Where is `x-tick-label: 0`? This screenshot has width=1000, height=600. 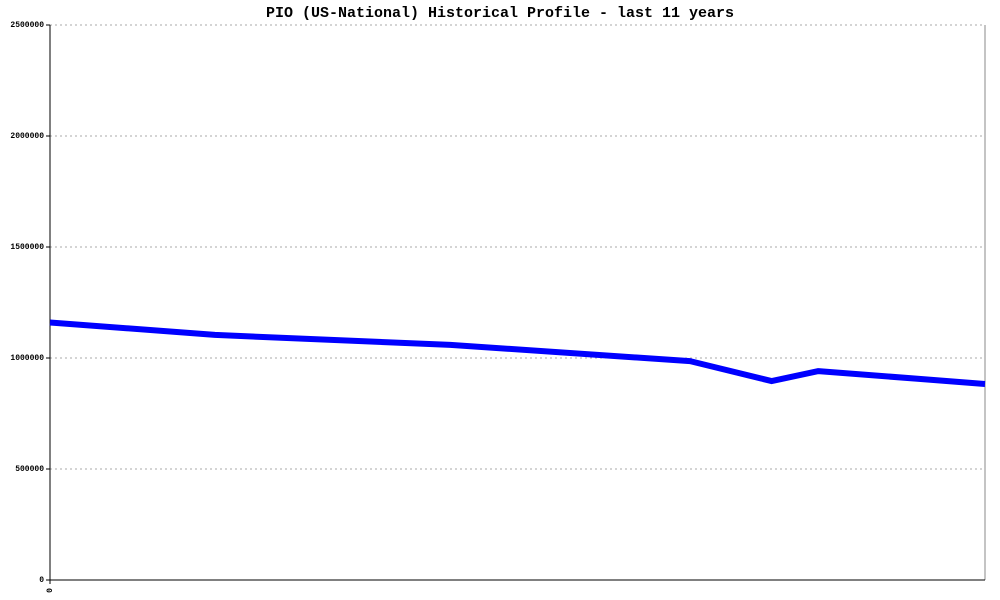 x-tick-label: 0 is located at coordinates (50, 590).